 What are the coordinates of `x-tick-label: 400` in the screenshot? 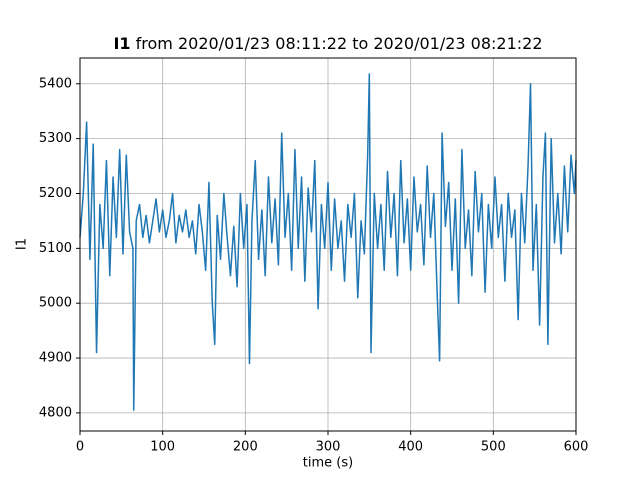 It's located at (410, 447).